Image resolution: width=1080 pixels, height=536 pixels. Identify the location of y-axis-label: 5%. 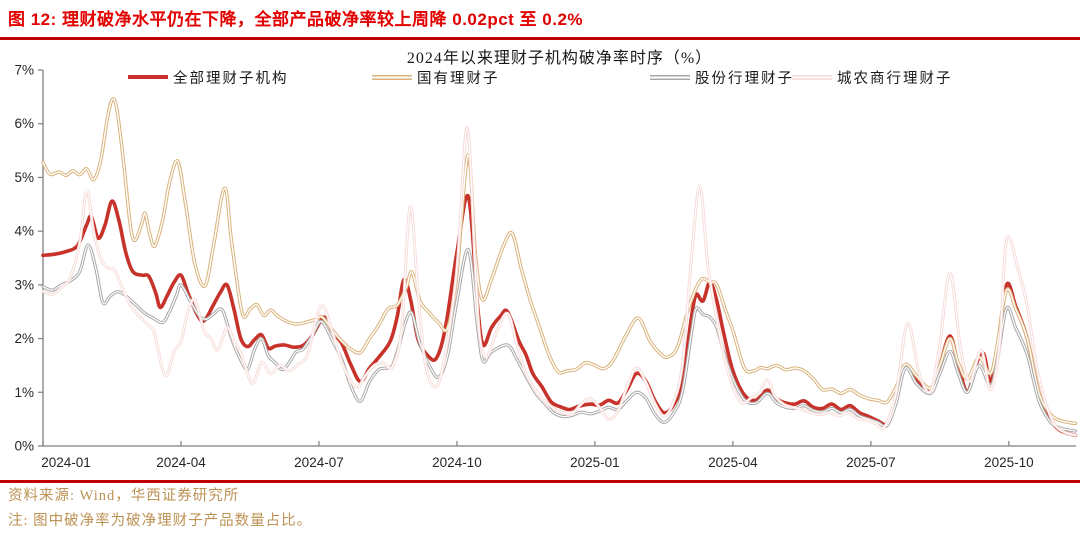
(24, 177).